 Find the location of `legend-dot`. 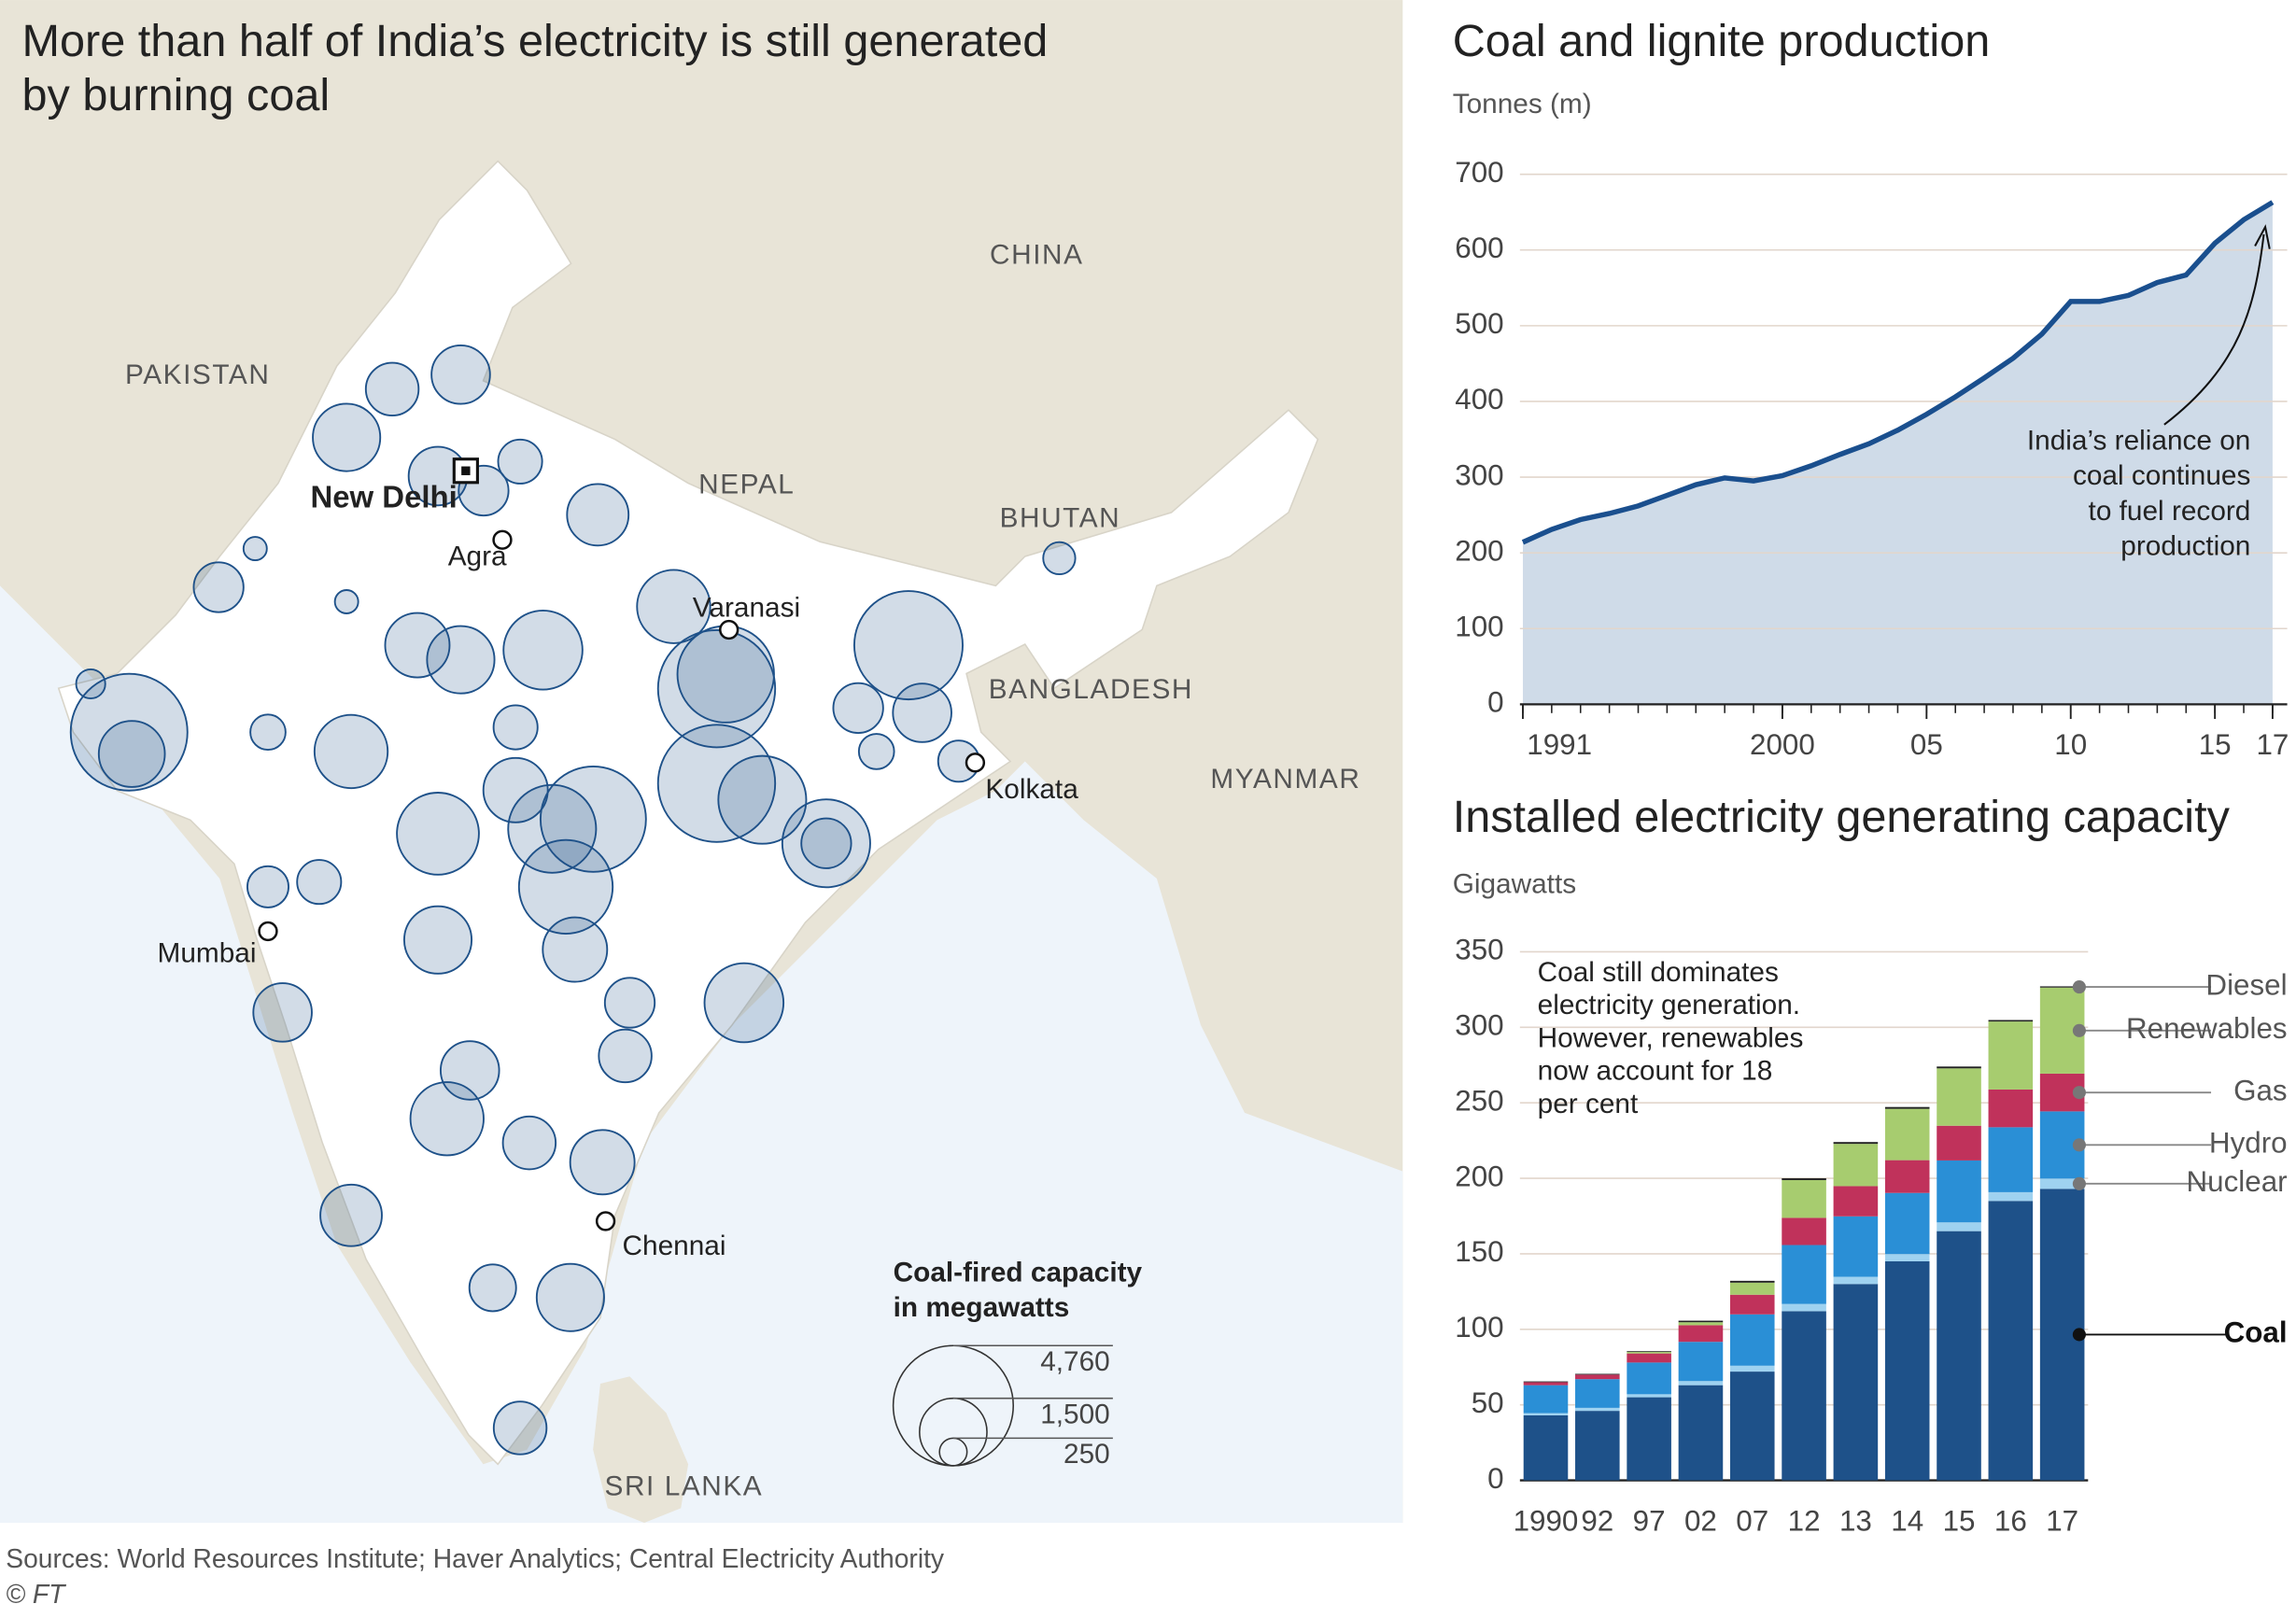

legend-dot is located at coordinates (2079, 987).